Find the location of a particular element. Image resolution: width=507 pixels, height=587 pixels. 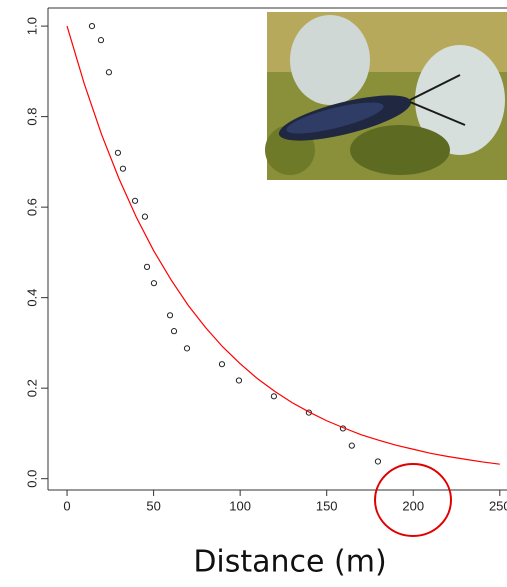

y-tick-label: 0.8 is located at coordinates (31, 117).